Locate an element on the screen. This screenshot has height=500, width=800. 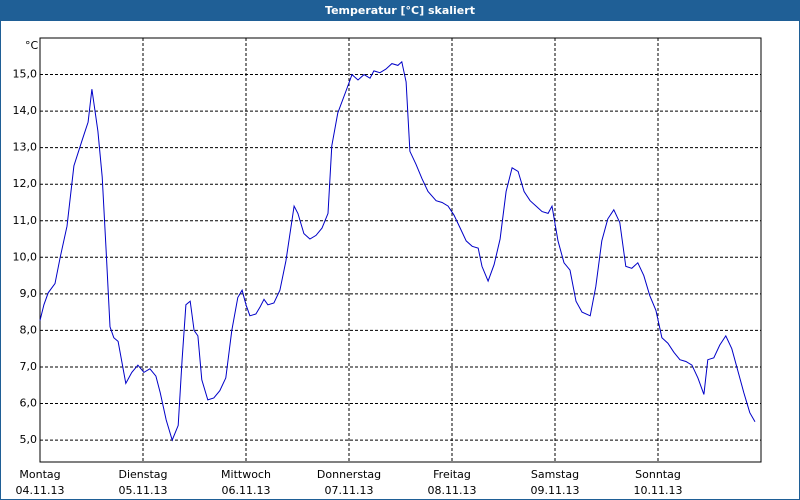
x-tick-label: Freitag is located at coordinates (452, 474).